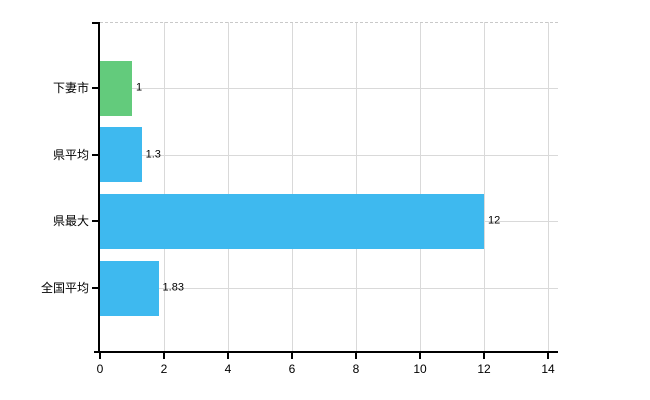 The height and width of the screenshot is (400, 650). Describe the element at coordinates (100, 369) in the screenshot. I see `x-axis-tick-label: 0` at that location.